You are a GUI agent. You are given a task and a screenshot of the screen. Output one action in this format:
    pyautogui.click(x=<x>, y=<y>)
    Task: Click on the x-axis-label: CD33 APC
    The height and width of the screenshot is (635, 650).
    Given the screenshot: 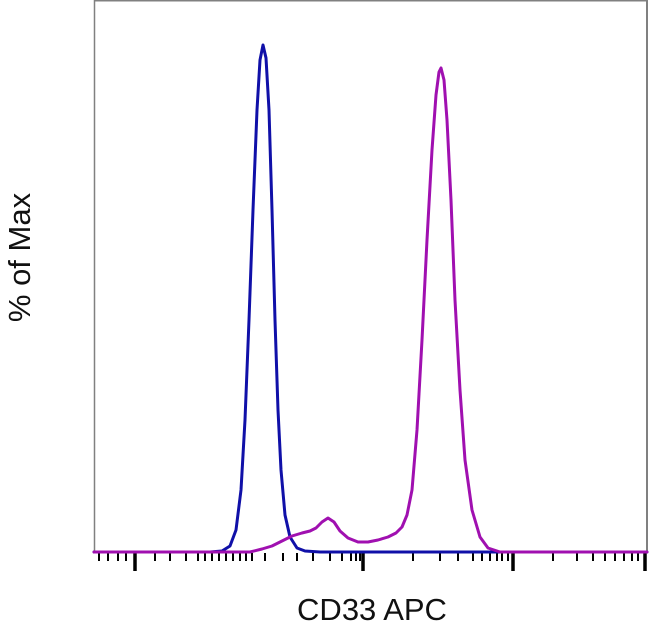 What is the action you would take?
    pyautogui.click(x=372, y=609)
    